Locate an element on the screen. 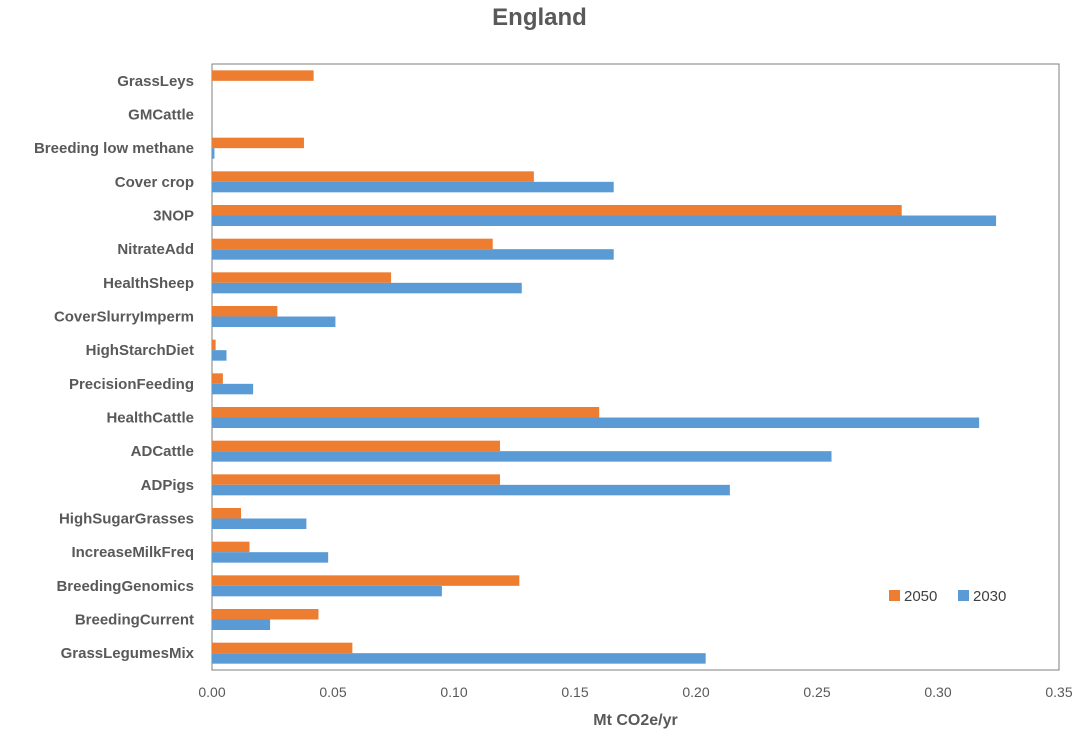 This screenshot has height=740, width=1079. chart-title: England is located at coordinates (539, 17).